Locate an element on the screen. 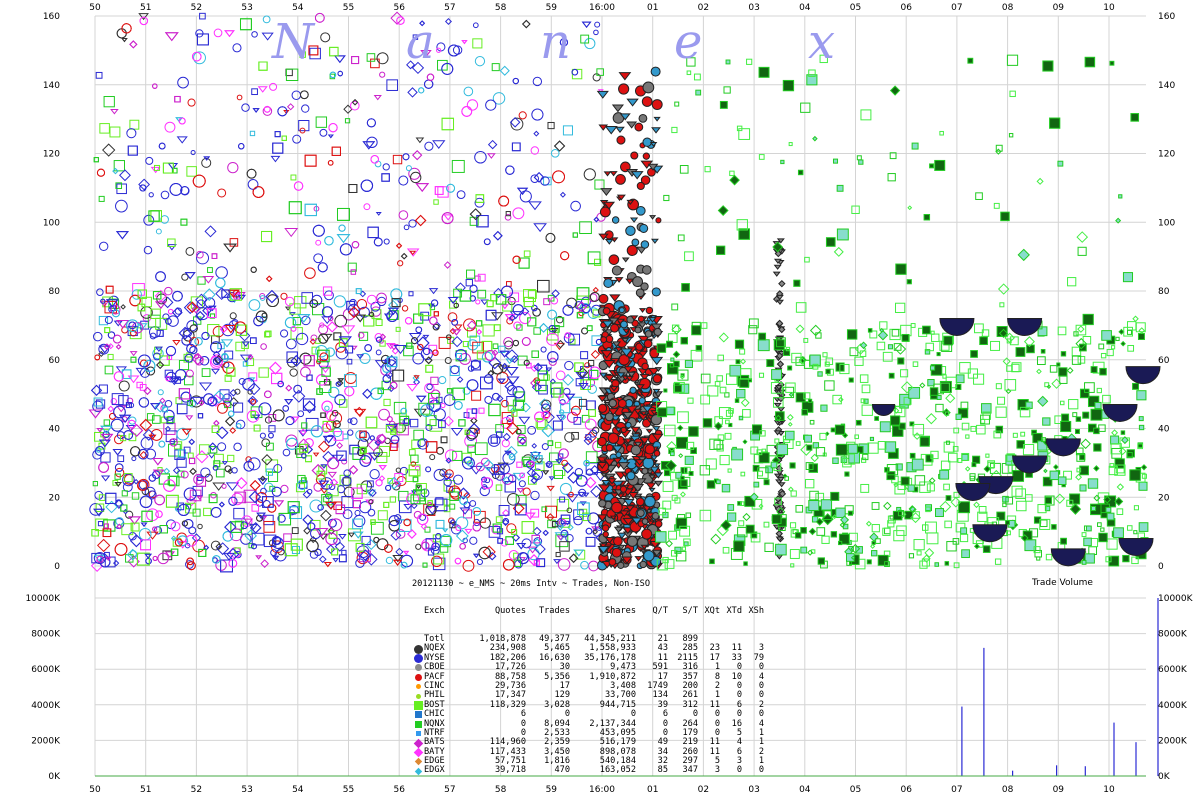  x-tick-label: 55 is located at coordinates (348, 8).